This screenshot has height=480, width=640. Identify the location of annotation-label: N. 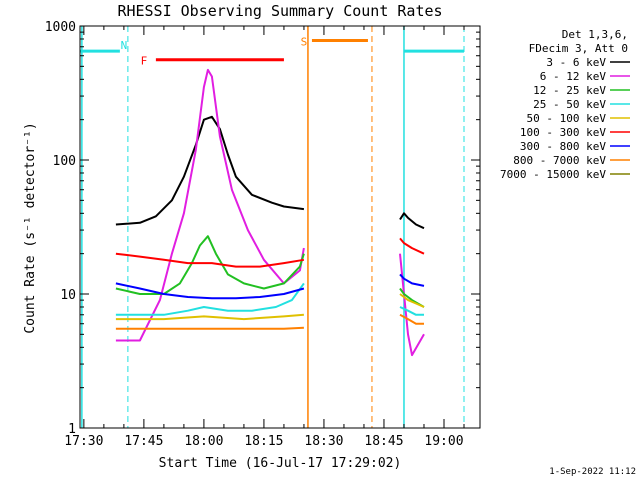
(124, 45).